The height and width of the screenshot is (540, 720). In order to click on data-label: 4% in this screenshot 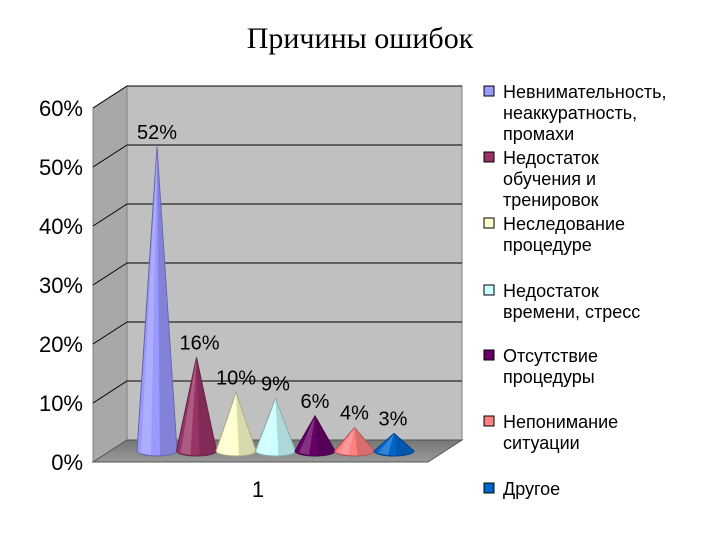, I will do `click(354, 414)`.